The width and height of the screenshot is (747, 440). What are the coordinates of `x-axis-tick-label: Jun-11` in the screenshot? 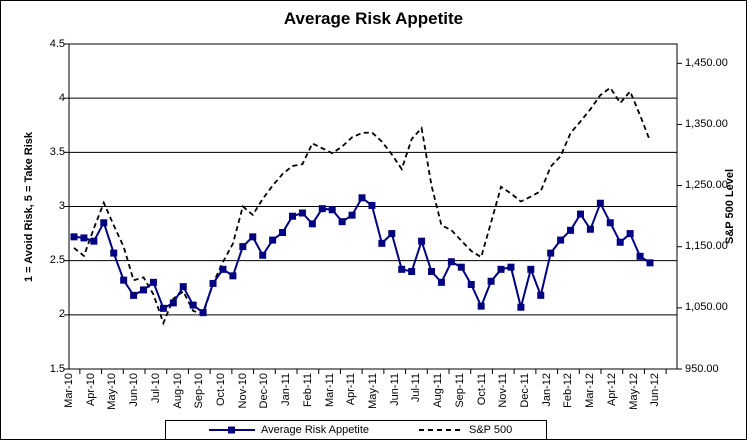 It's located at (394, 389).